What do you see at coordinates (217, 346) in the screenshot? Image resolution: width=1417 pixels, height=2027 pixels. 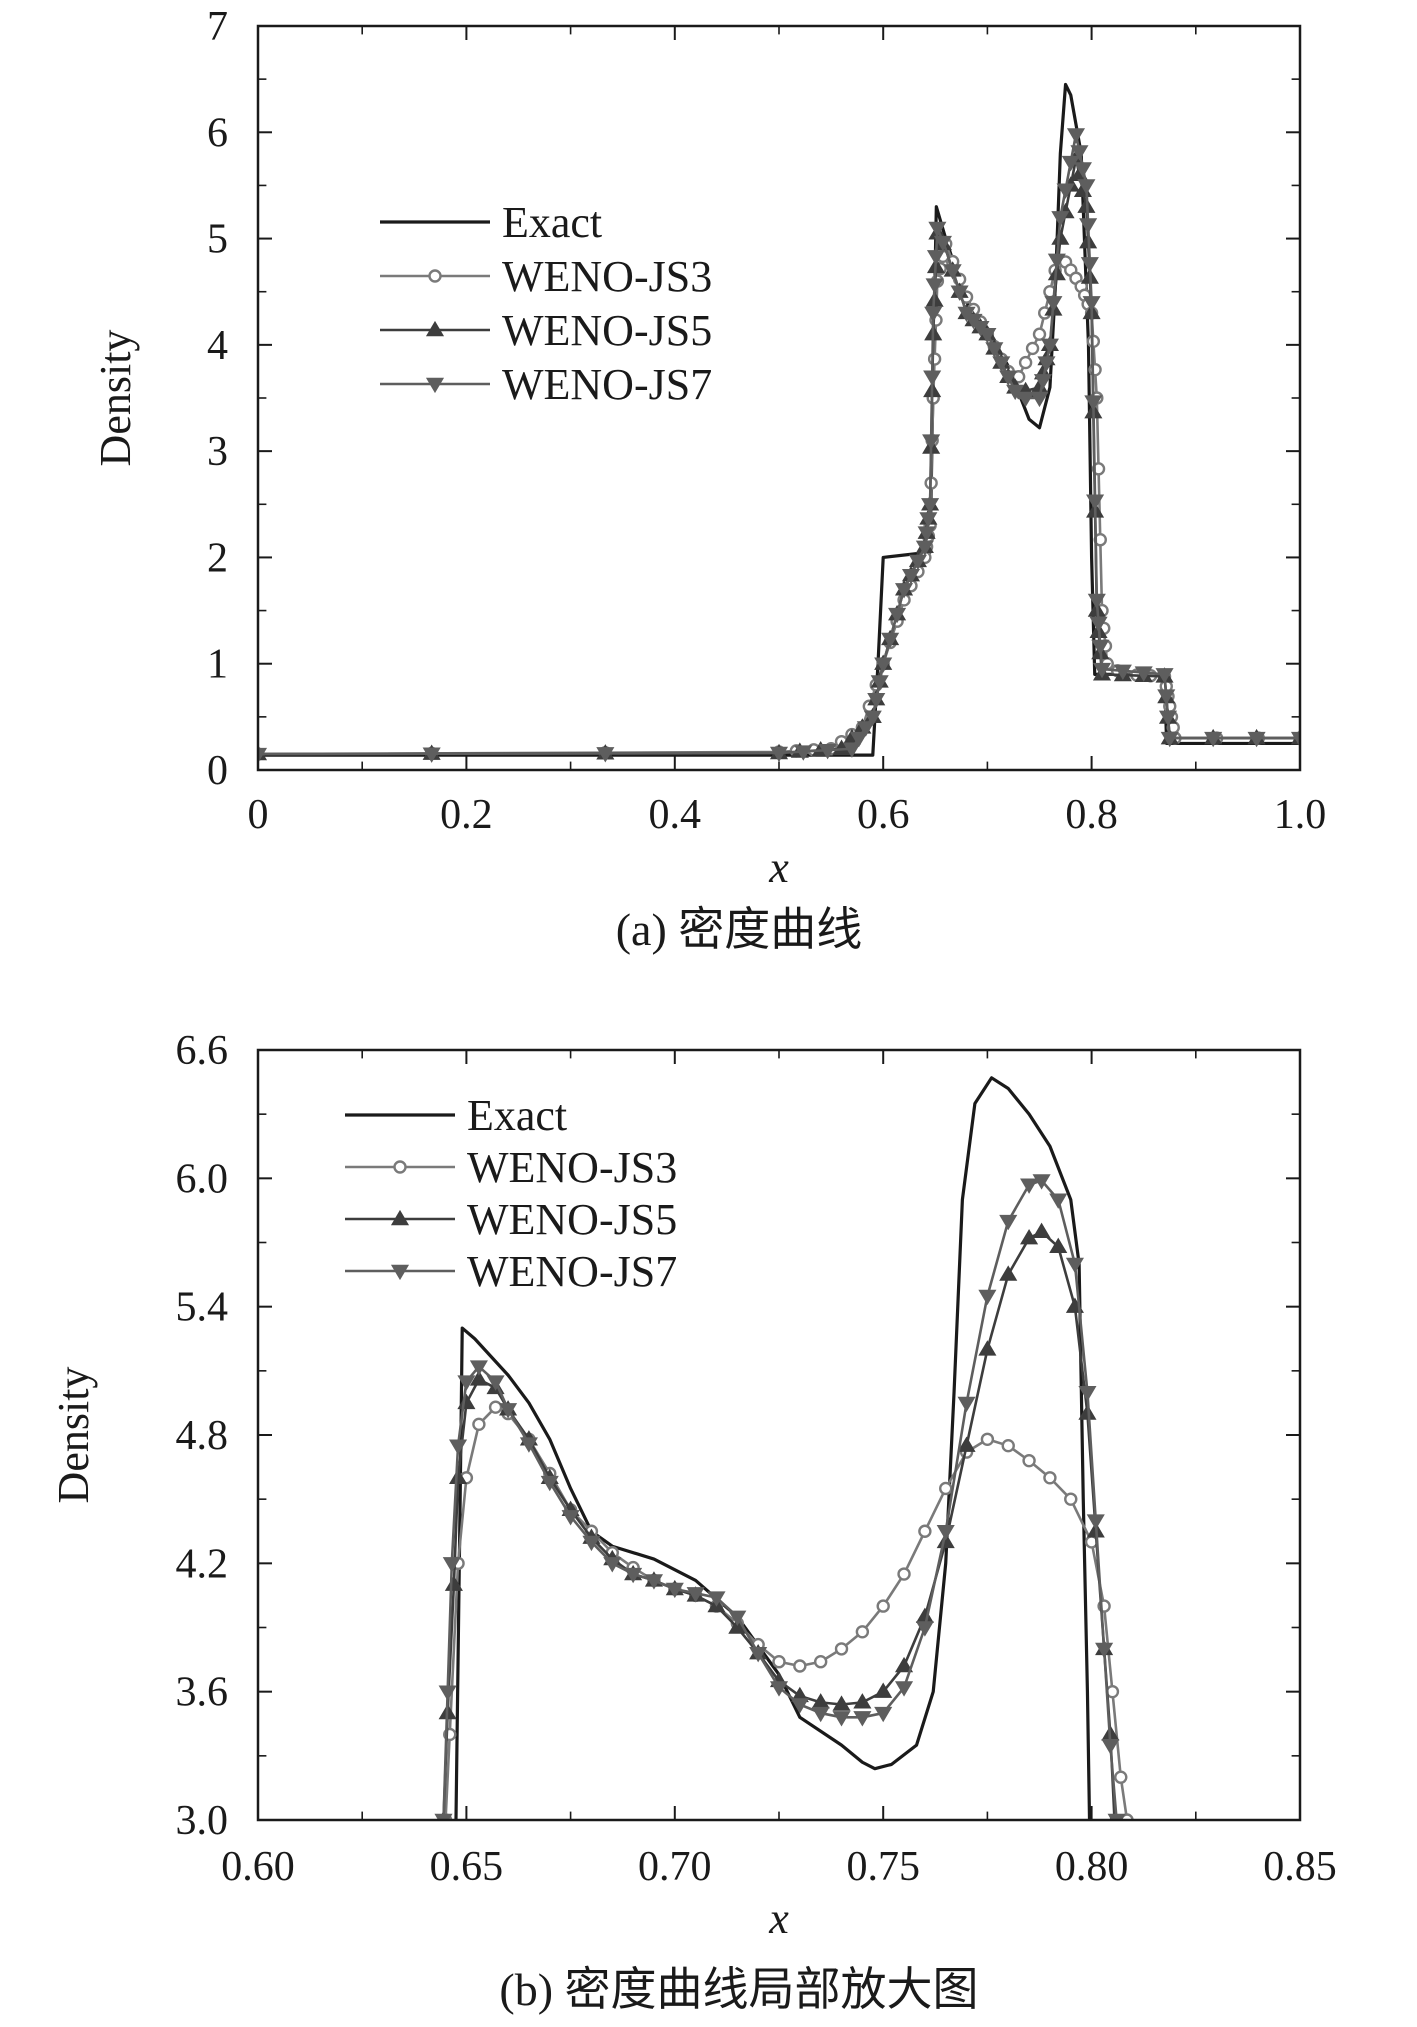 I see `y-tick-label: 4` at bounding box center [217, 346].